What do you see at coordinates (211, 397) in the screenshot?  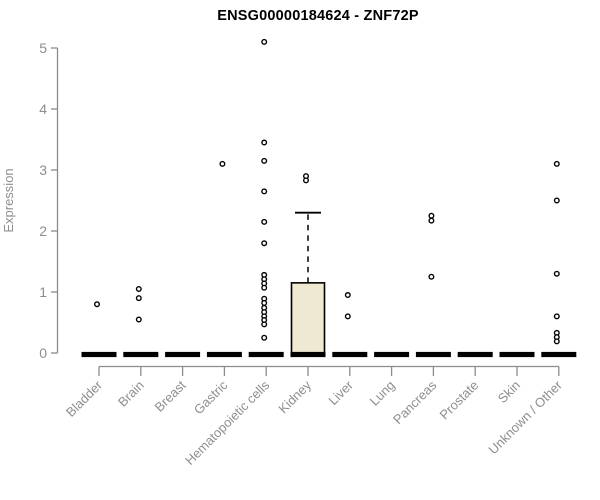 I see `x-tick-label: Gastric` at bounding box center [211, 397].